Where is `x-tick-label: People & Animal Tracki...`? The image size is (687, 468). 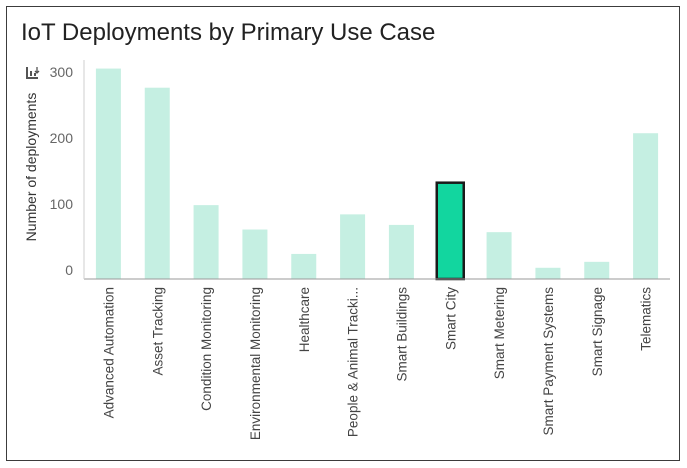
x-tick-label: People & Animal Tracki... is located at coordinates (353, 362).